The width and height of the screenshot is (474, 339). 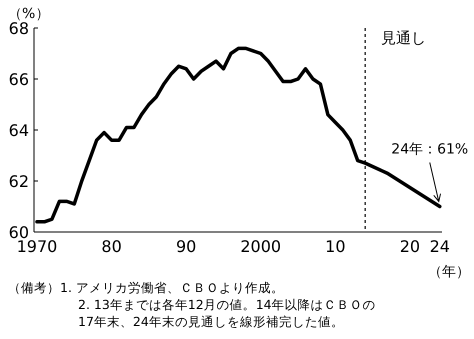 I want to click on y-tick-label: 68, so click(x=18, y=28).